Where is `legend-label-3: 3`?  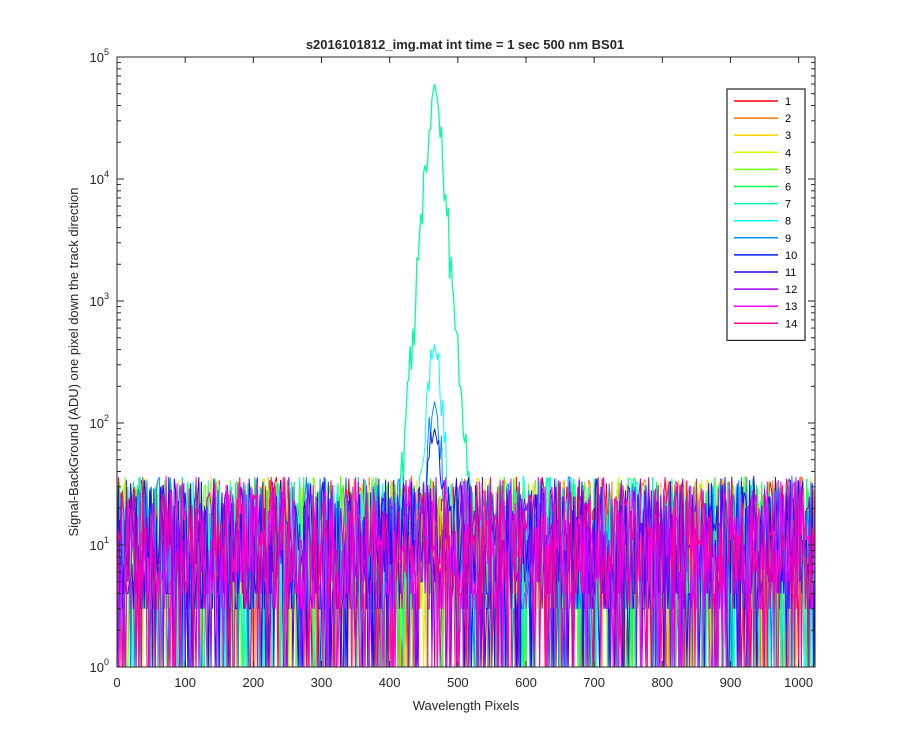
legend-label-3: 3 is located at coordinates (788, 136).